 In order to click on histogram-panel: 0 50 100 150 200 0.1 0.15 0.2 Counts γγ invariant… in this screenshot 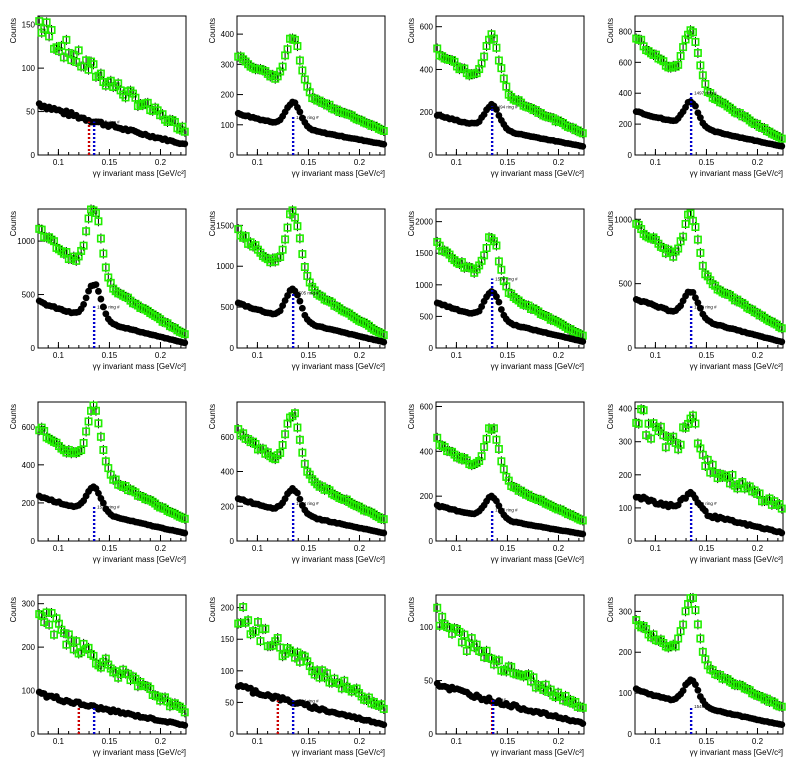, I will do `click(298, 675)`.